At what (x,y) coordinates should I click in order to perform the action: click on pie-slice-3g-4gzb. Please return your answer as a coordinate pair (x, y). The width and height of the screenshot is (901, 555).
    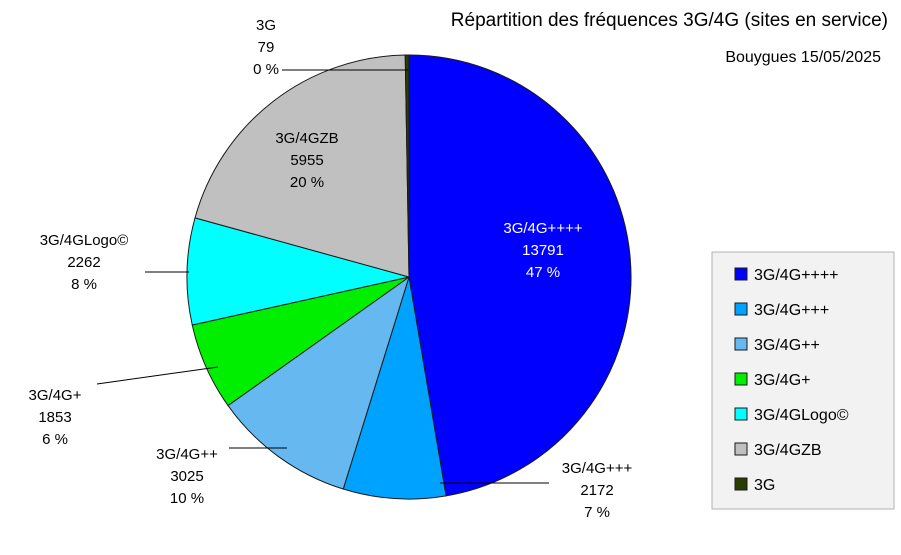
    Looking at the image, I should click on (302, 166).